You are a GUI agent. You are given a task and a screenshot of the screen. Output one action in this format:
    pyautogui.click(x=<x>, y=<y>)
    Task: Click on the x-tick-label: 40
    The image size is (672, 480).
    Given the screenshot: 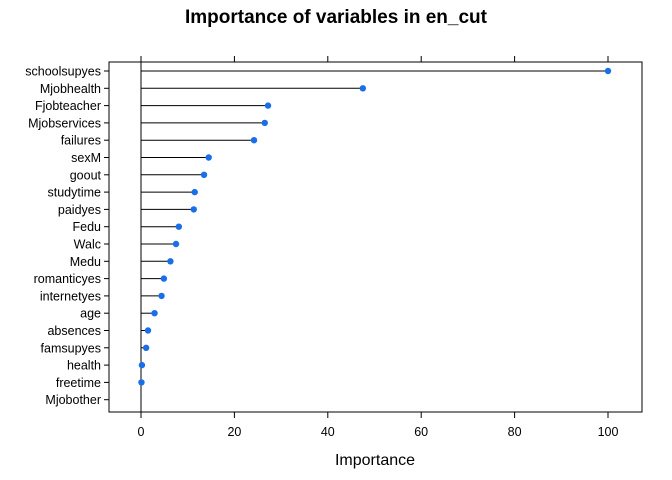 What is the action you would take?
    pyautogui.click(x=328, y=432)
    